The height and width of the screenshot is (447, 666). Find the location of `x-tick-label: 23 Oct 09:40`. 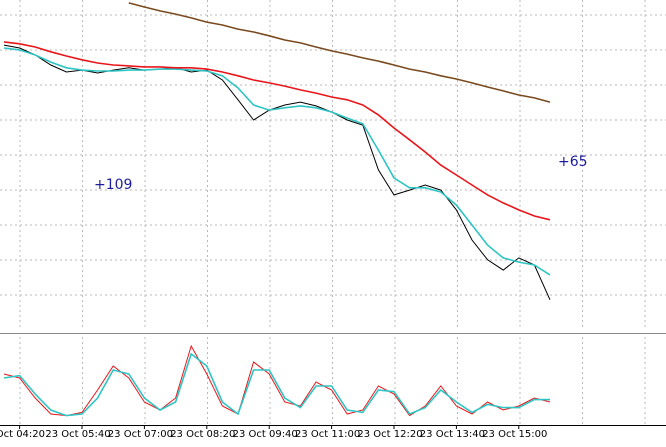

x-tick-label: 23 Oct 09:40 is located at coordinates (265, 434).